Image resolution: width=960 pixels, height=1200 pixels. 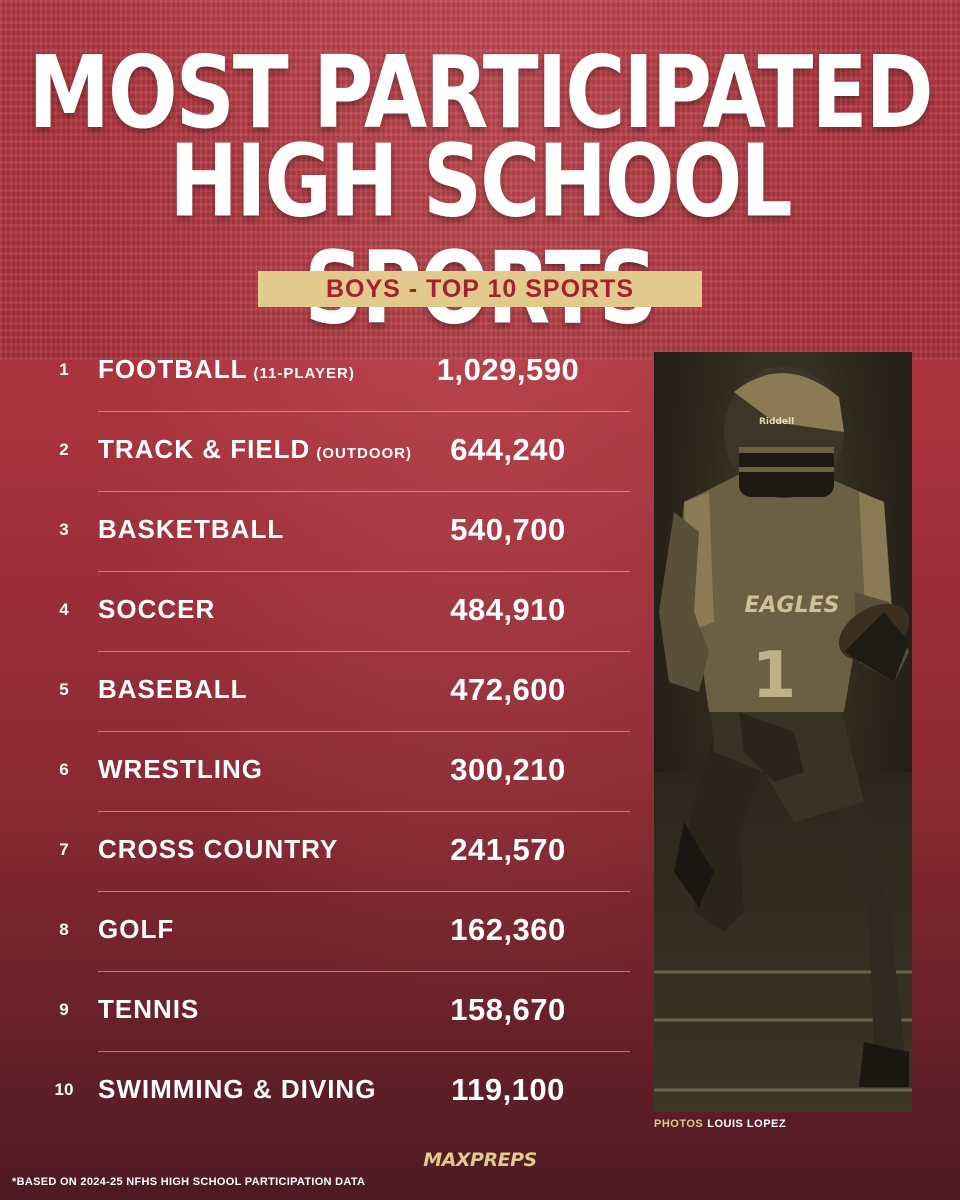 What do you see at coordinates (747, 1124) in the screenshot?
I see `photo-credit-name: LOUIS LOPEZ` at bounding box center [747, 1124].